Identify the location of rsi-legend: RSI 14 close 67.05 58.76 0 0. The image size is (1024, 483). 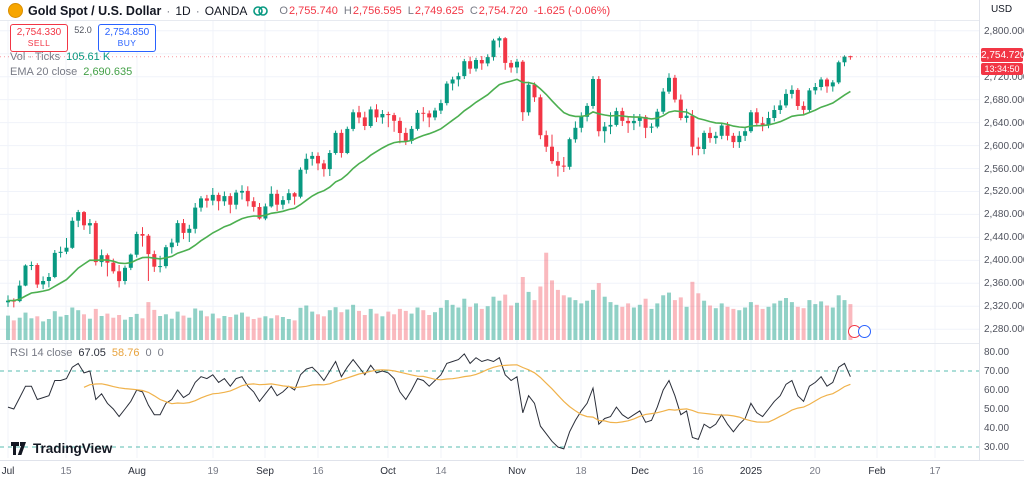
(87, 353).